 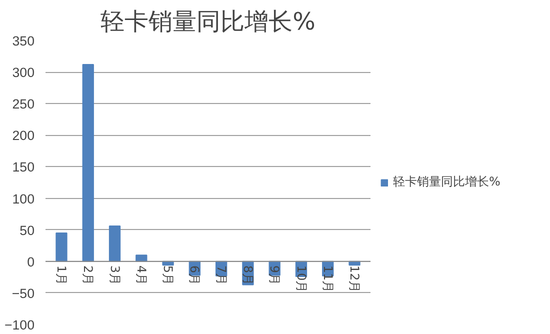 What do you see at coordinates (23, 104) in the screenshot?
I see `y-tick-label: 250` at bounding box center [23, 104].